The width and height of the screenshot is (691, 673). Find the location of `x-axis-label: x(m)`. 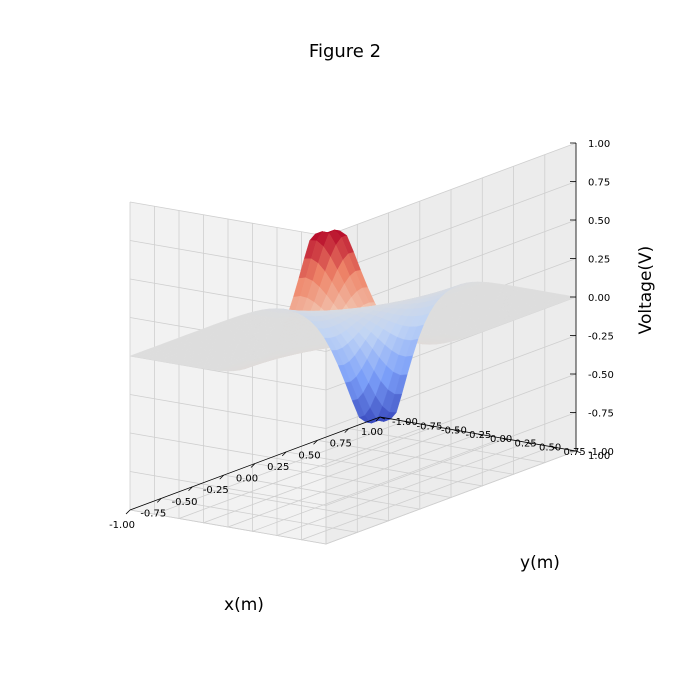

x-axis-label: x(m) is located at coordinates (244, 605).